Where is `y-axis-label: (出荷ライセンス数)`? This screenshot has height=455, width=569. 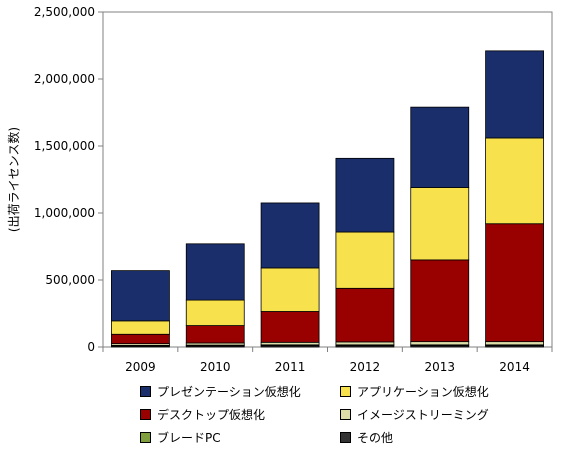 y-axis-label: (出荷ライセンス数) is located at coordinates (13, 179).